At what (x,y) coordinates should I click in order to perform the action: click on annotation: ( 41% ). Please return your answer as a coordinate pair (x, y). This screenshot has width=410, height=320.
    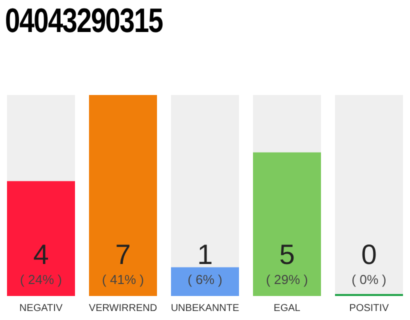
    Looking at the image, I should click on (123, 279).